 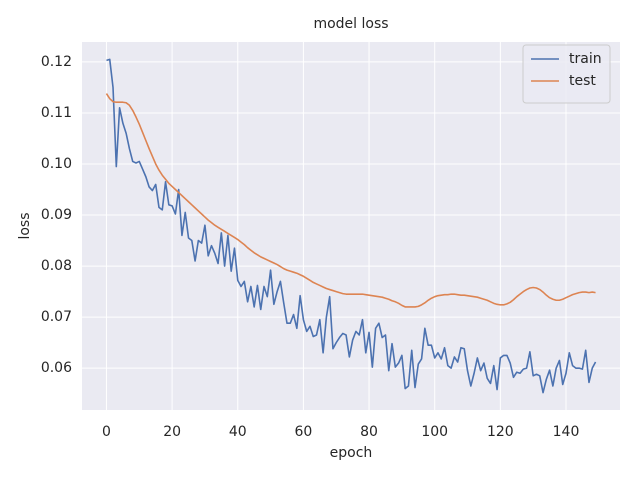 I want to click on y-tick-label: 0.07, so click(x=56, y=317).